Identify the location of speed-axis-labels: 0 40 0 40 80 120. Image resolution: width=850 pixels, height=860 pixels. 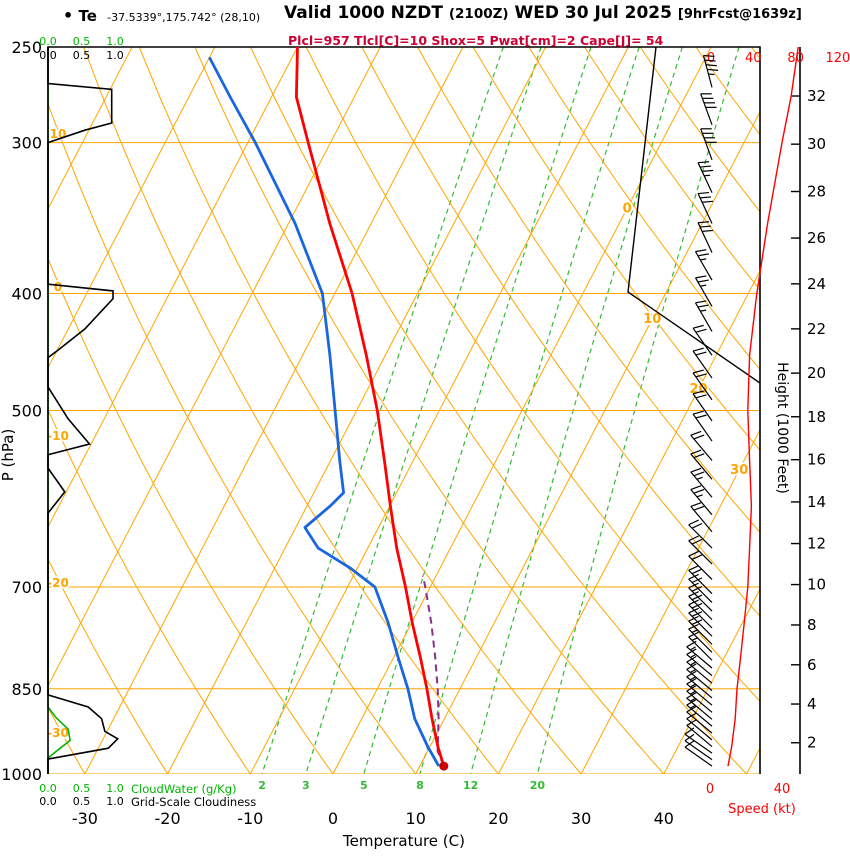
(778, 424).